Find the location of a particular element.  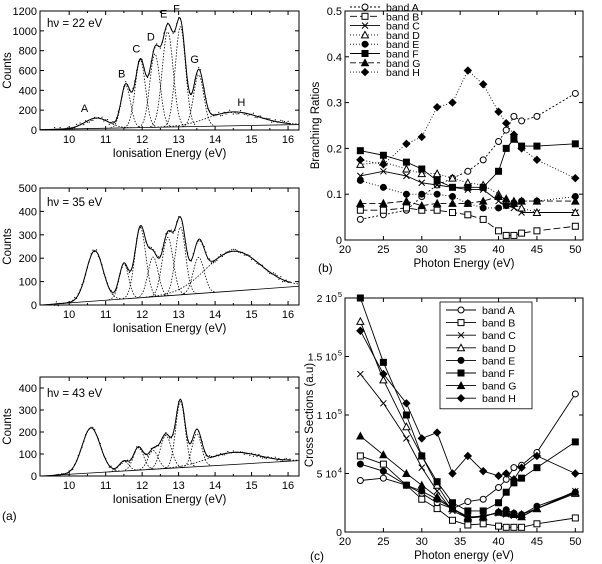

x-axis-label: Photon energy (eV) is located at coordinates (464, 556).